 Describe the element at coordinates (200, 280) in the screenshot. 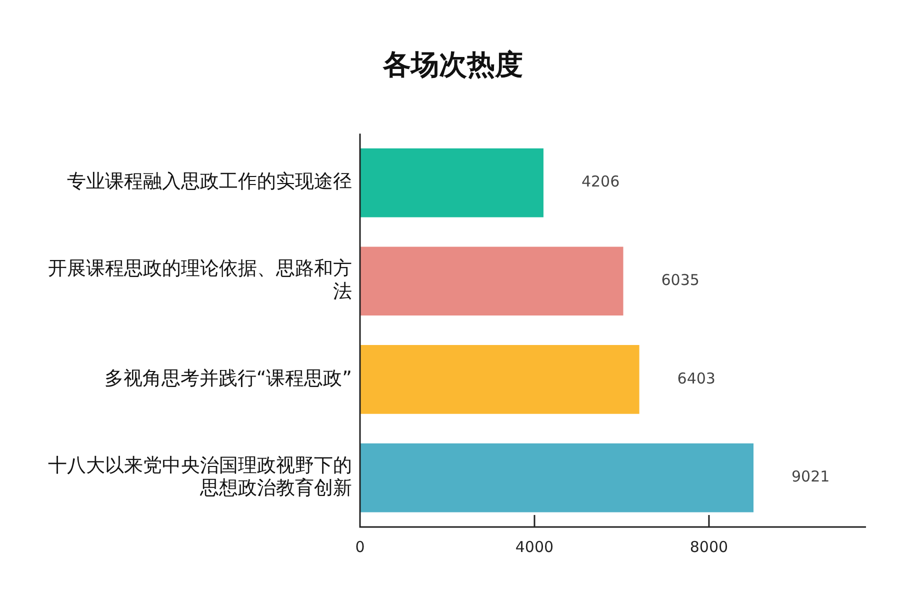

I see `y-tick-label: 开展课程思政的理论依据、思路和方法` at that location.